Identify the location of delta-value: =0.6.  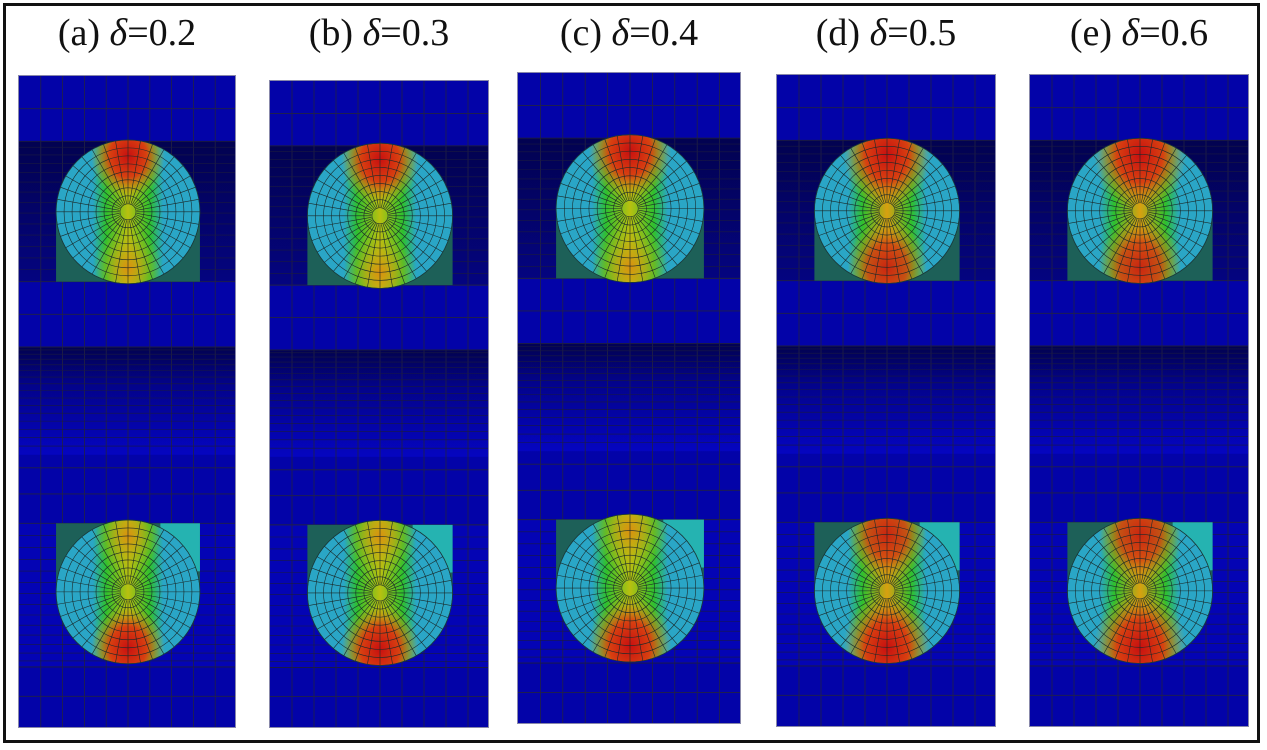
(1174, 33).